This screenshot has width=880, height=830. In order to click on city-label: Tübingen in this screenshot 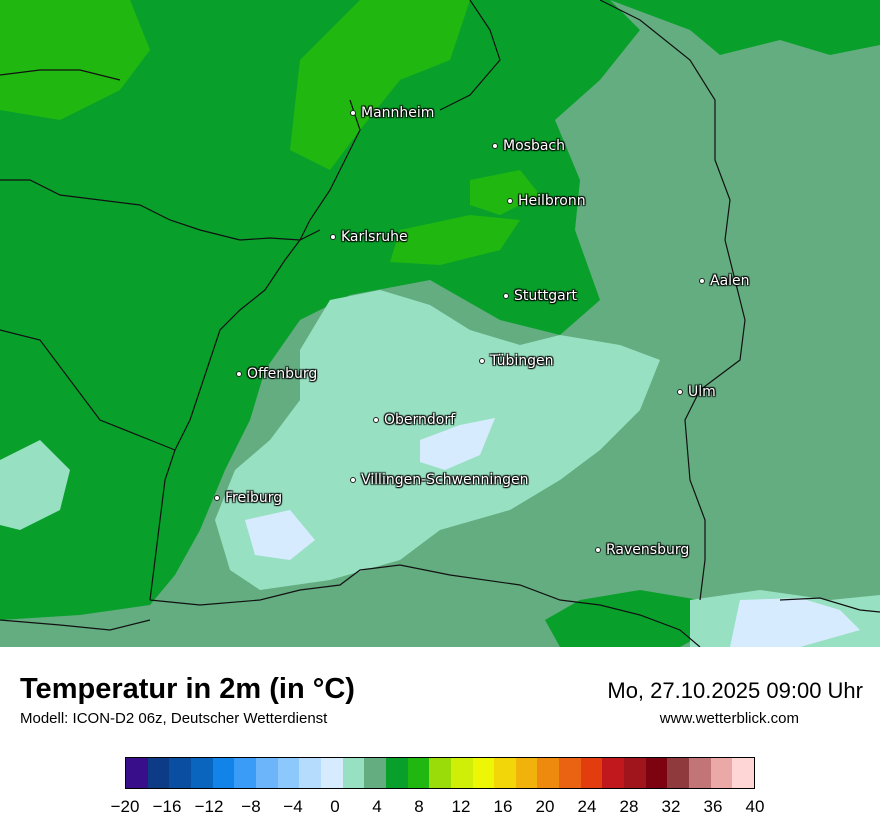, I will do `click(522, 361)`.